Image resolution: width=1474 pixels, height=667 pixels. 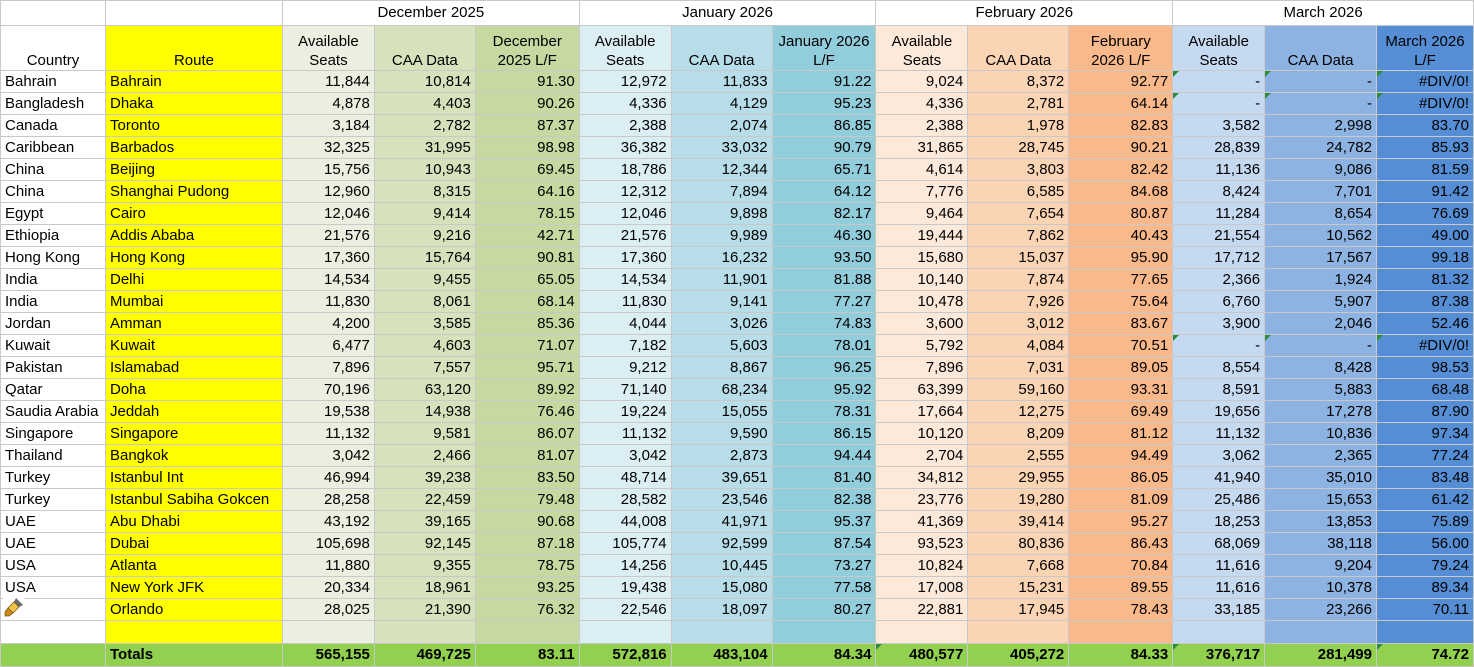 What do you see at coordinates (625, 301) in the screenshot?
I see `cell-jan-seats: 11,830` at bounding box center [625, 301].